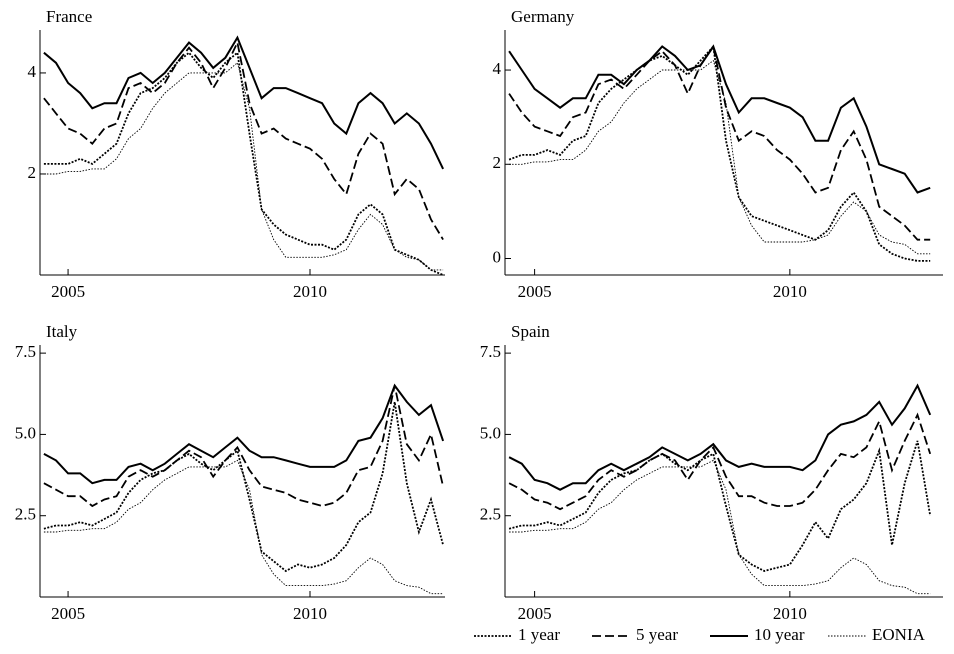 This screenshot has height=654, width=954. Describe the element at coordinates (539, 634) in the screenshot. I see `legend-label: 1 year` at that location.